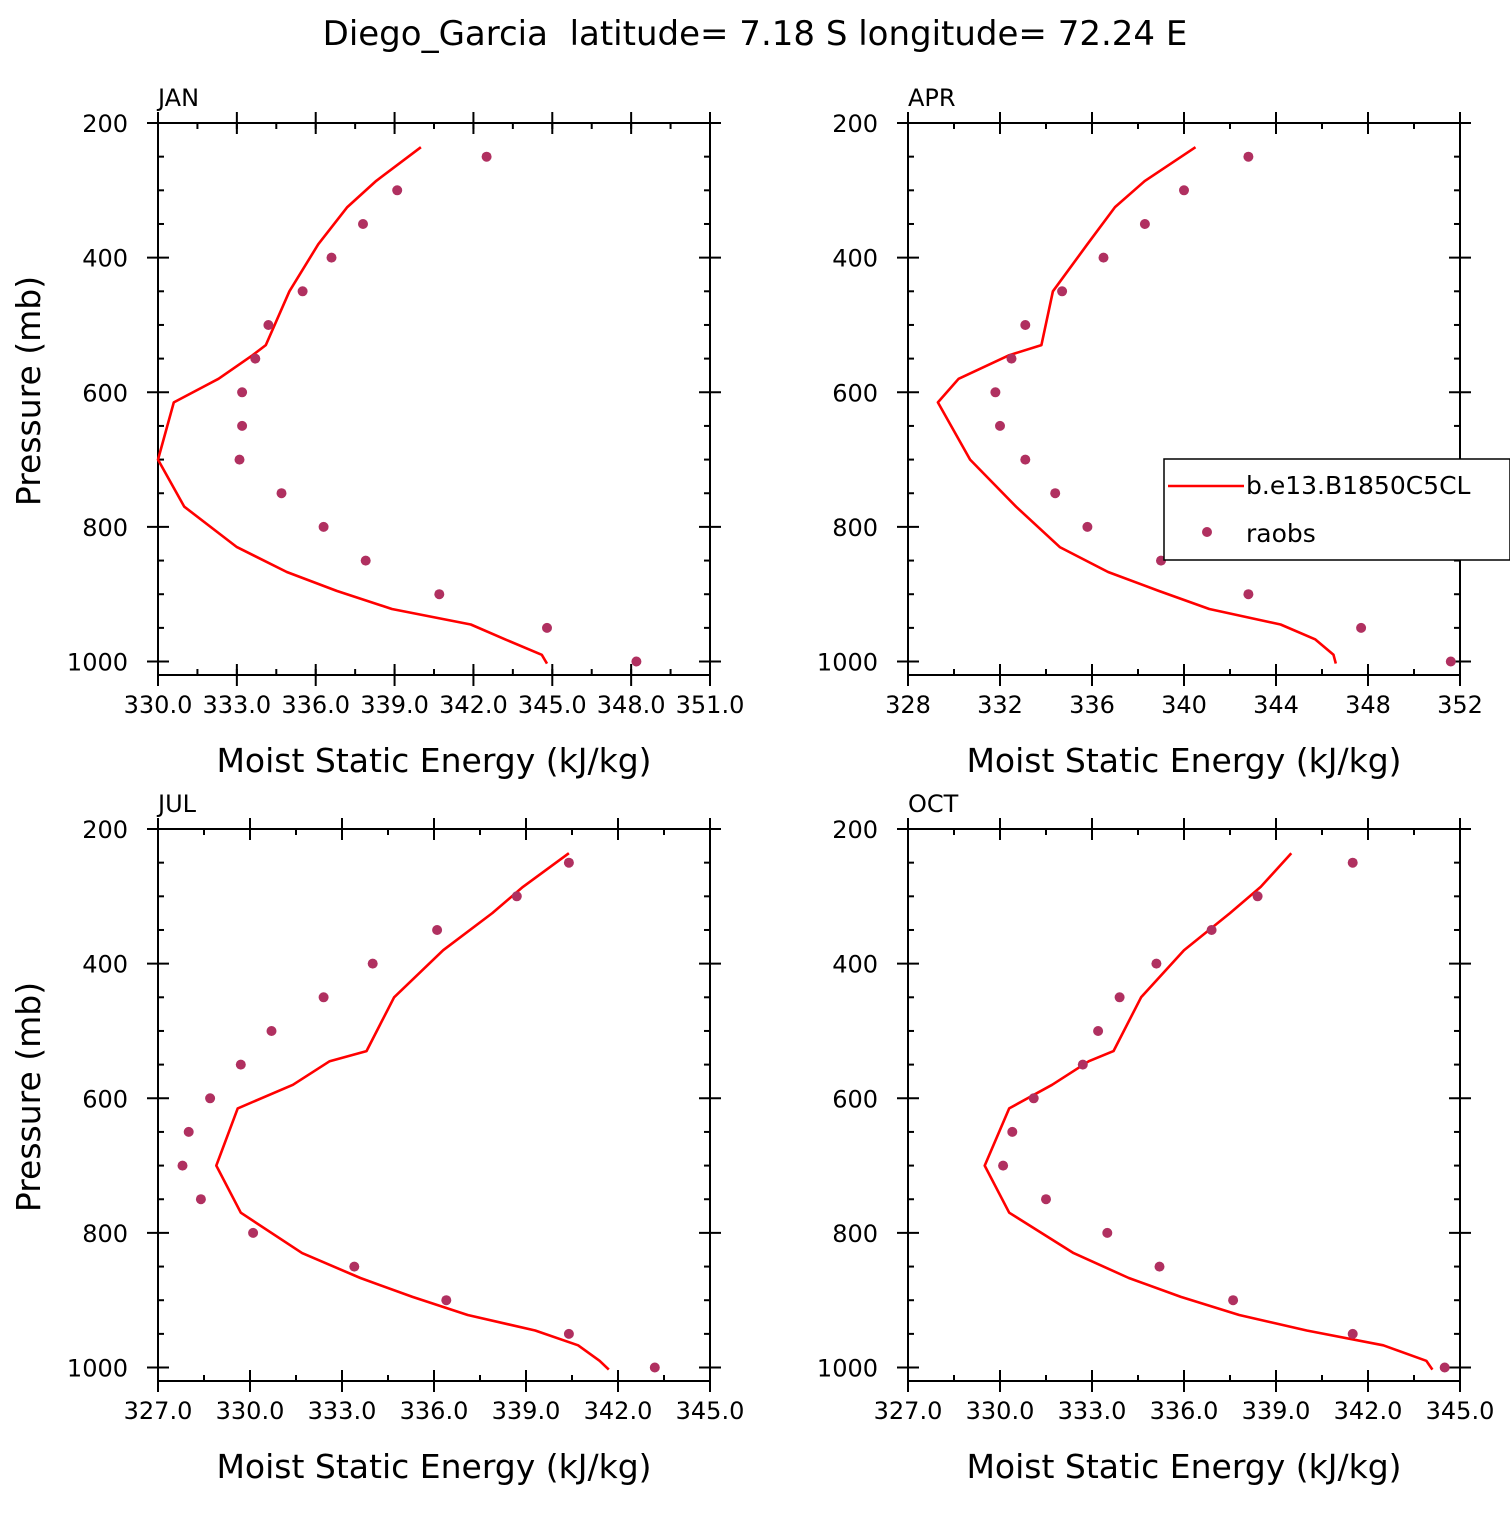 This screenshot has width=1510, height=1514. Describe the element at coordinates (1184, 705) in the screenshot. I see `x-tick-label: 340` at that location.